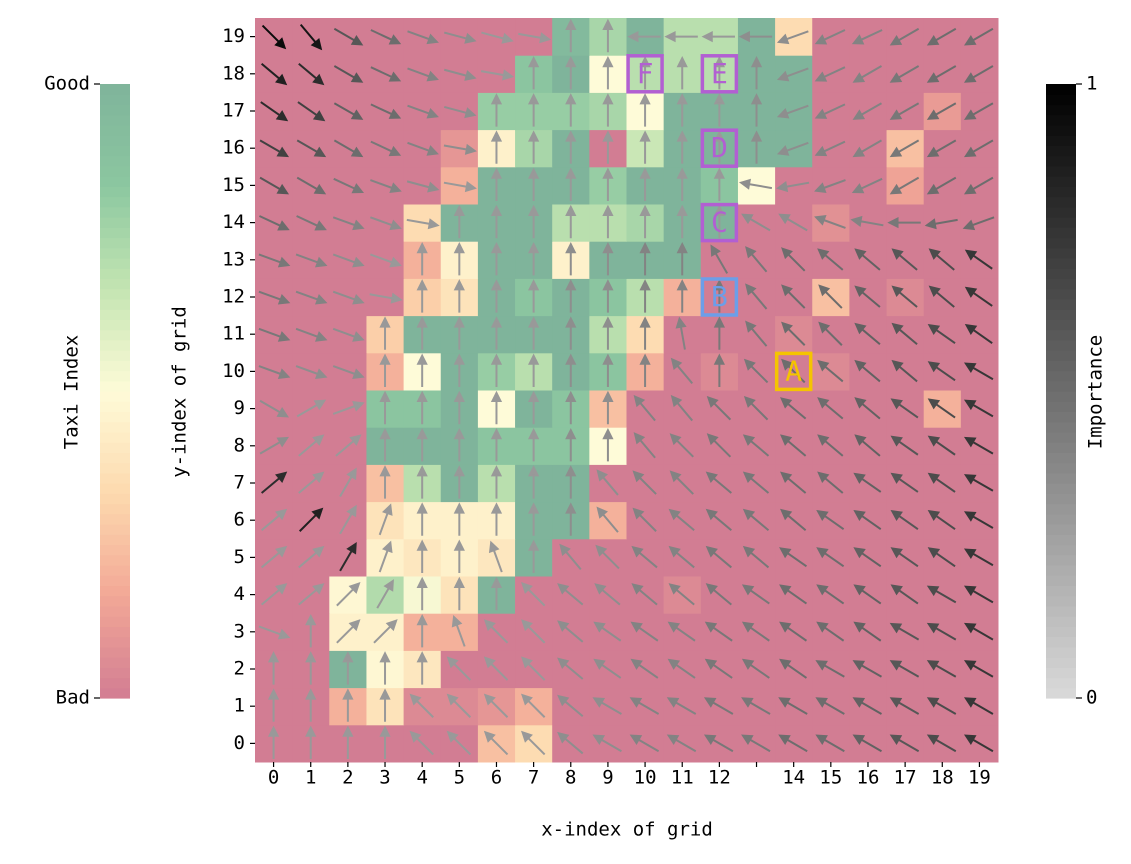 The width and height of the screenshot is (1131, 864). I want to click on colorbar-tick-label: Bad, so click(73, 698).